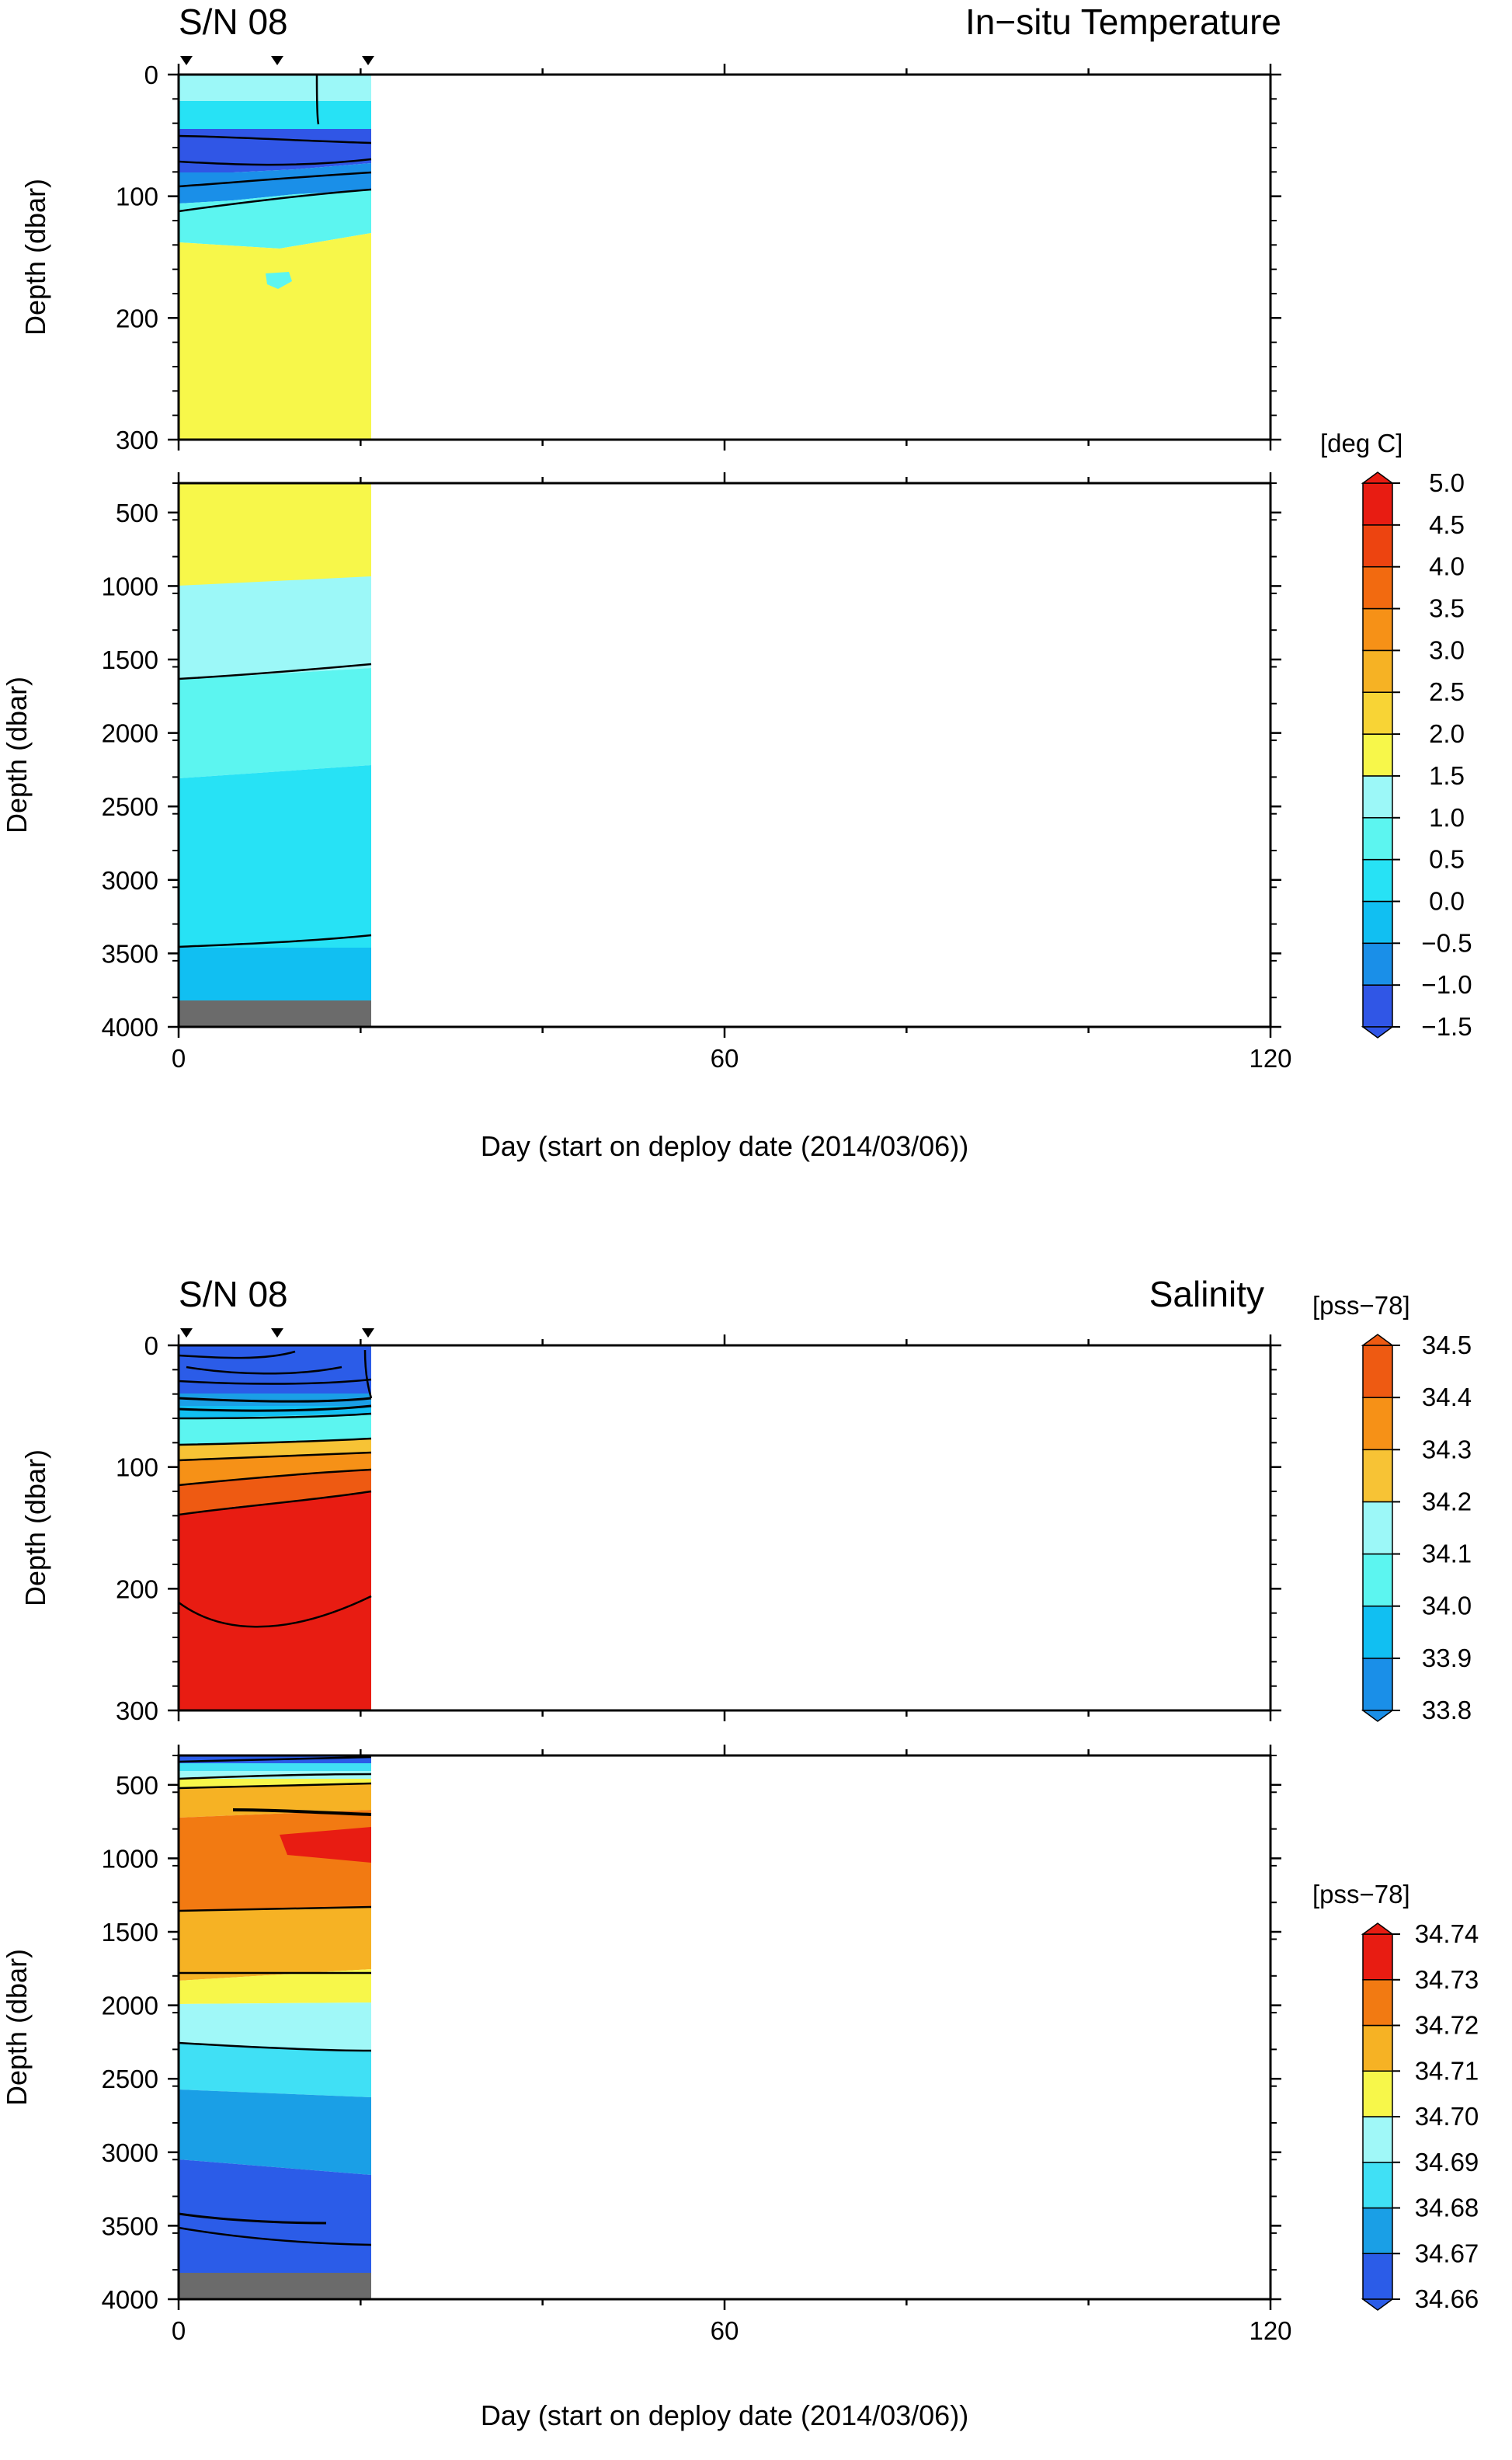 The height and width of the screenshot is (2460, 1512). What do you see at coordinates (130, 2079) in the screenshot?
I see `y-tick-label: 2500` at bounding box center [130, 2079].